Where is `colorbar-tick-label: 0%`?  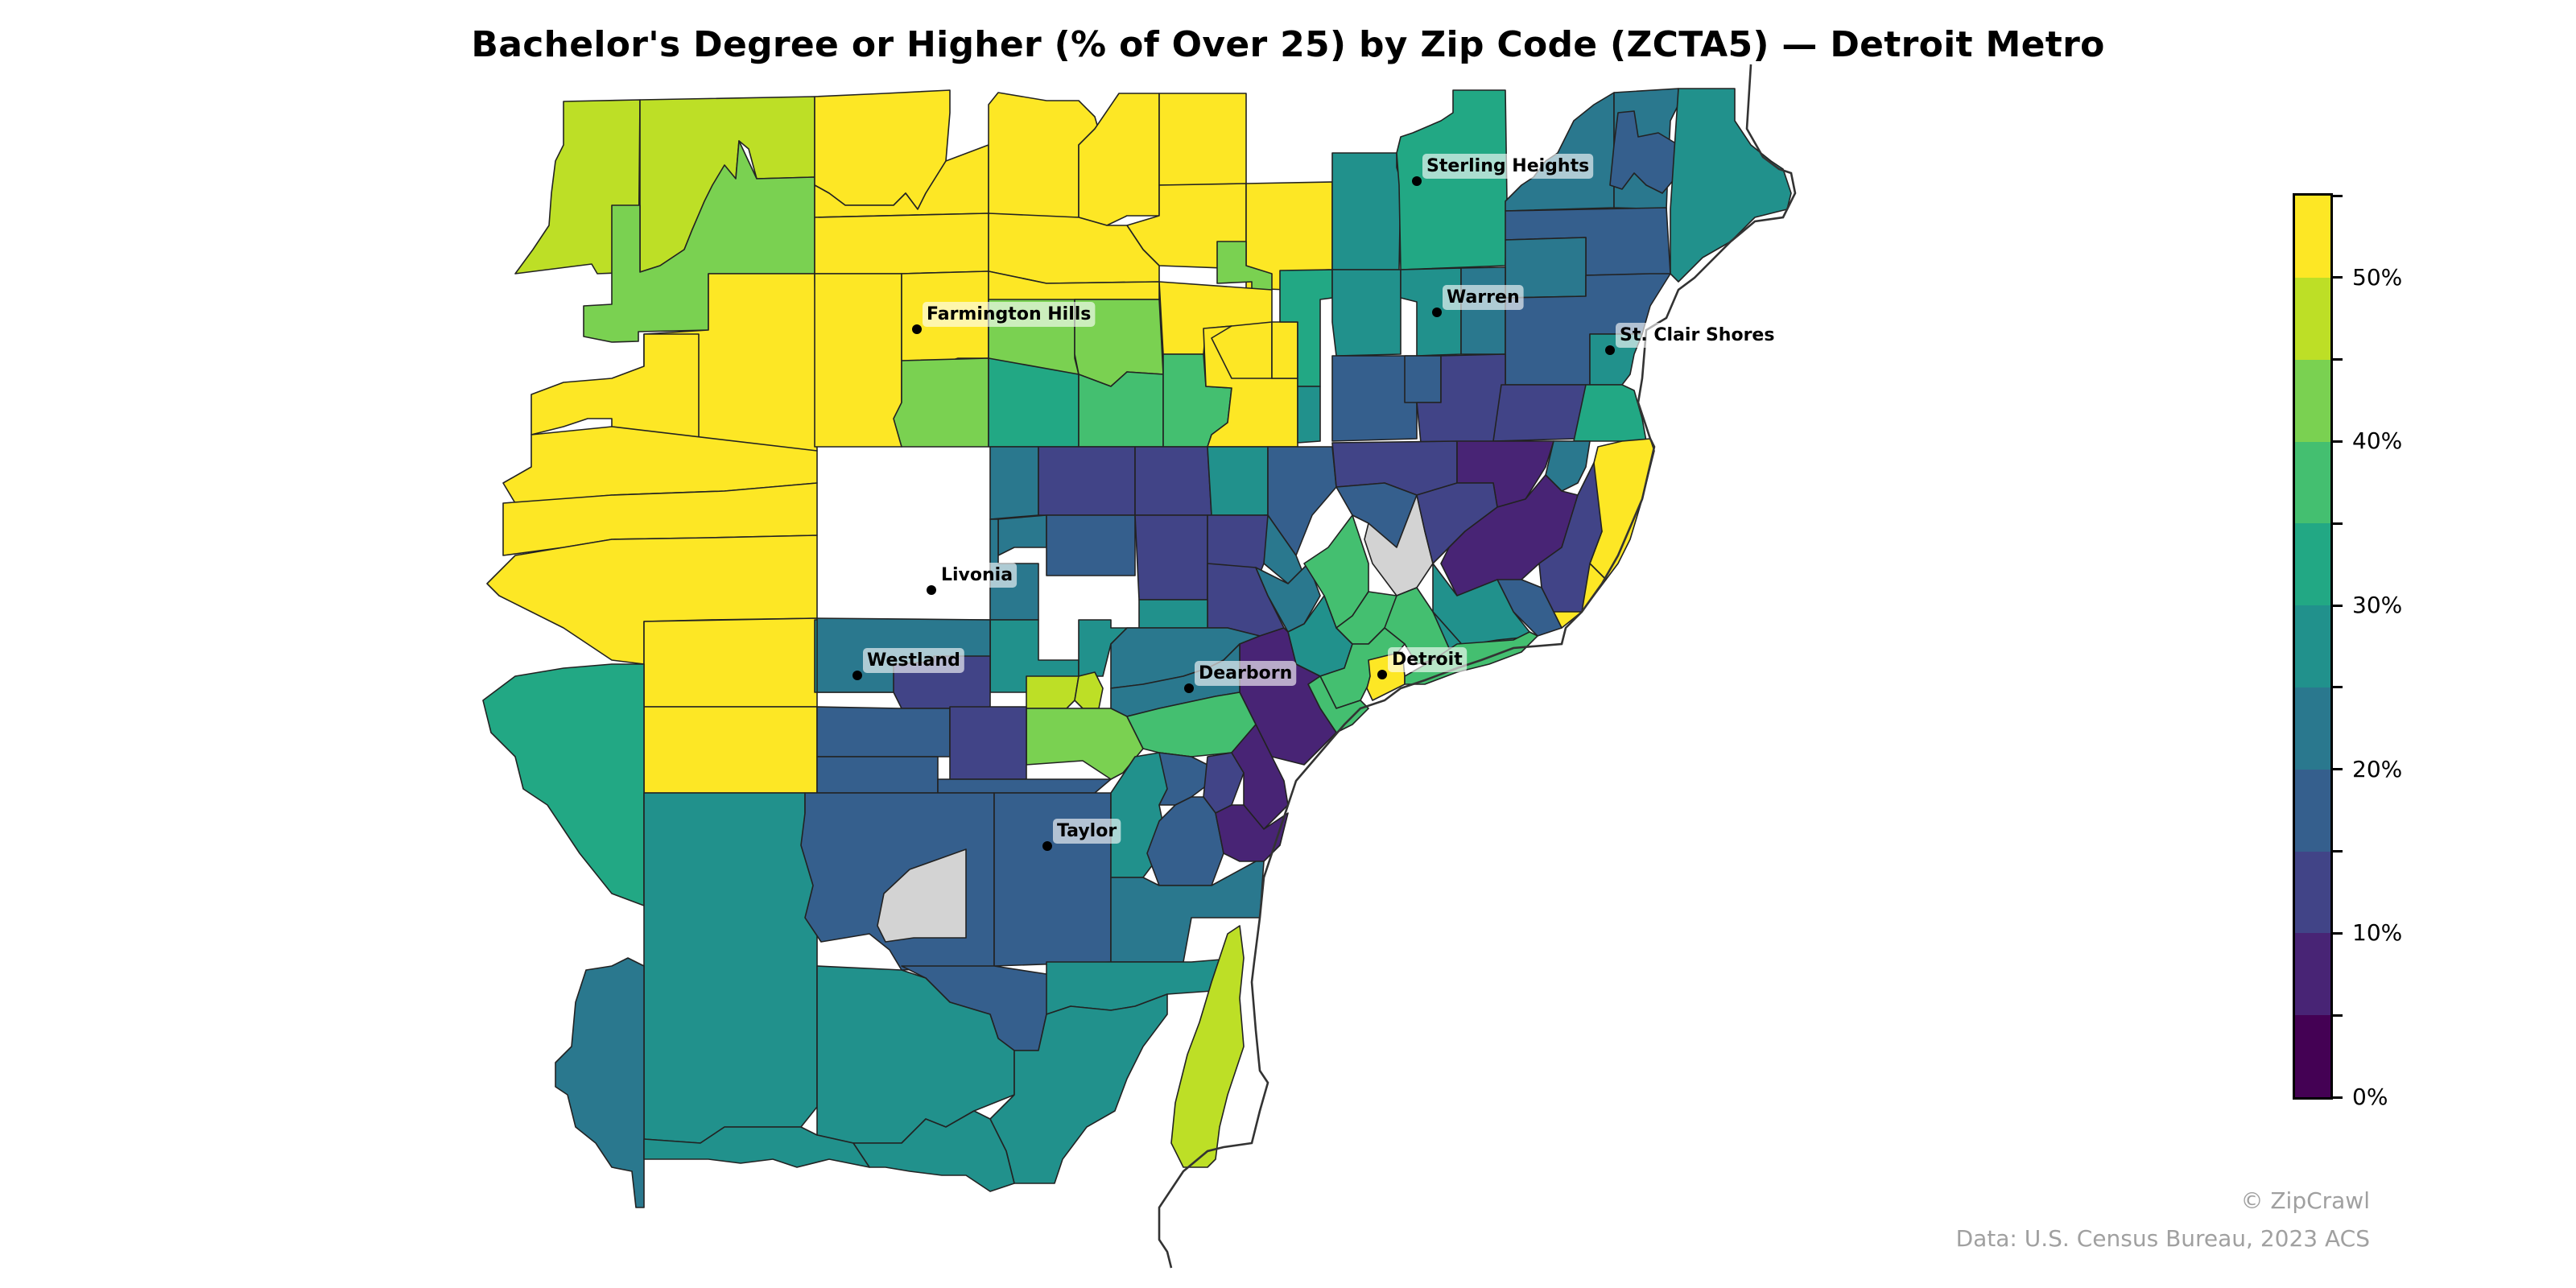 colorbar-tick-label: 0% is located at coordinates (2370, 1097).